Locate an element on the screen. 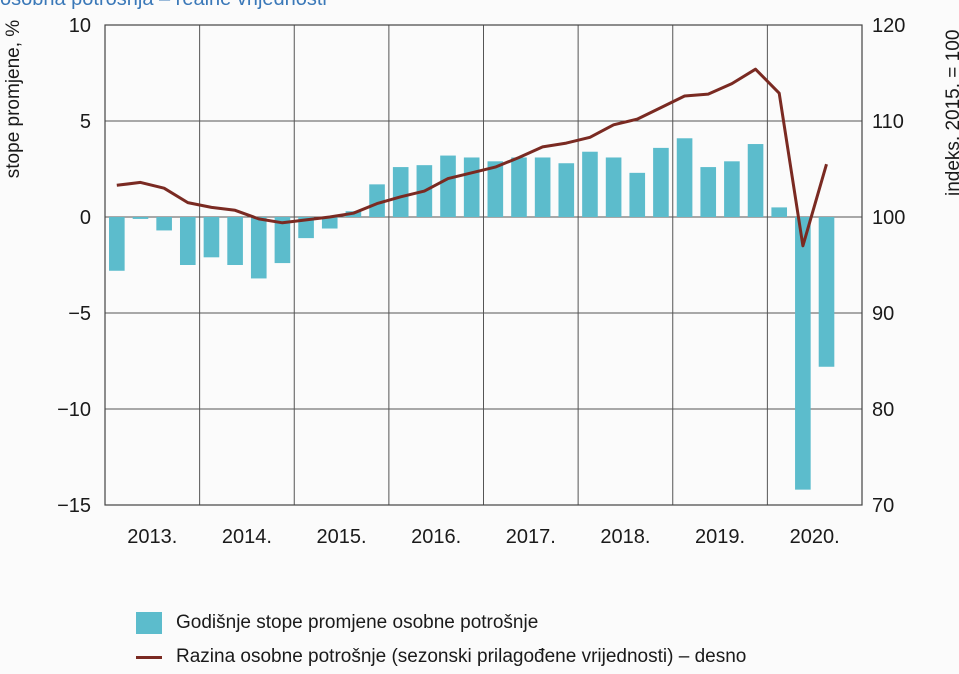 The height and width of the screenshot is (674, 959). x-tick-label: 2020. is located at coordinates (815, 537).